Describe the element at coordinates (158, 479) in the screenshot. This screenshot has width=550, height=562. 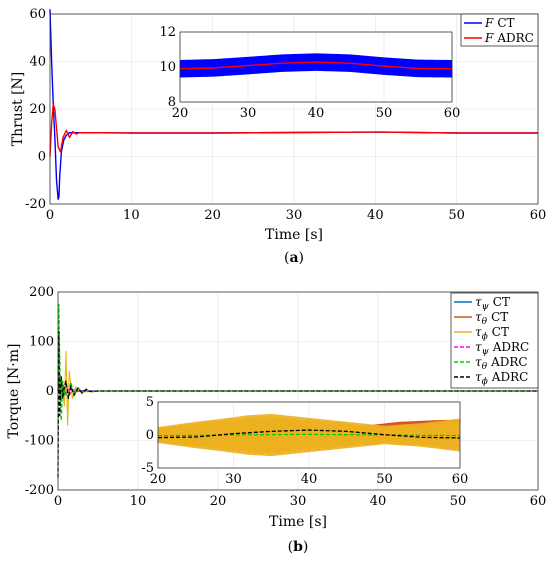
I see `panel-b-inset-x-tick-label: 20` at that location.